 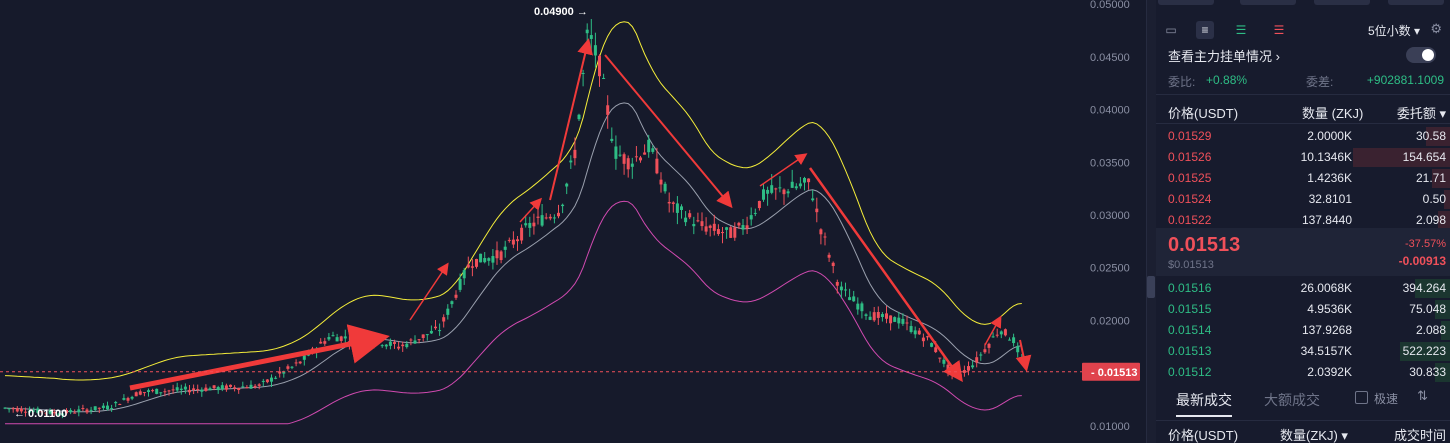 What do you see at coordinates (1204, 400) in the screenshot?
I see `tab-latest-trades: 最新成交` at bounding box center [1204, 400].